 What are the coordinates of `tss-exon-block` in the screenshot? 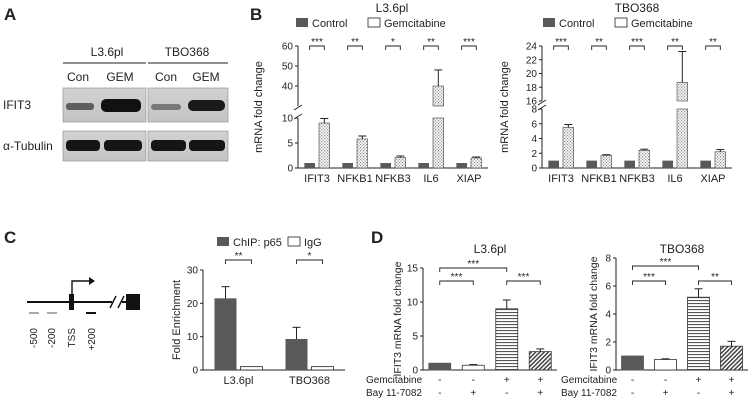 It's located at (71, 302).